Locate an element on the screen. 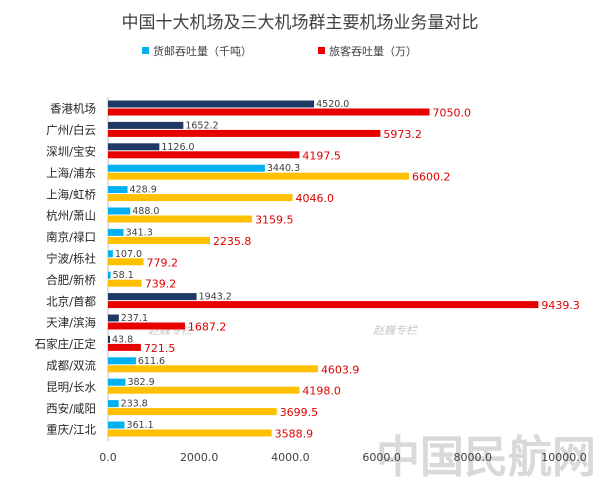 Image resolution: width=600 pixels, height=481 pixels. x-tick-label: 10000.0 is located at coordinates (564, 457).